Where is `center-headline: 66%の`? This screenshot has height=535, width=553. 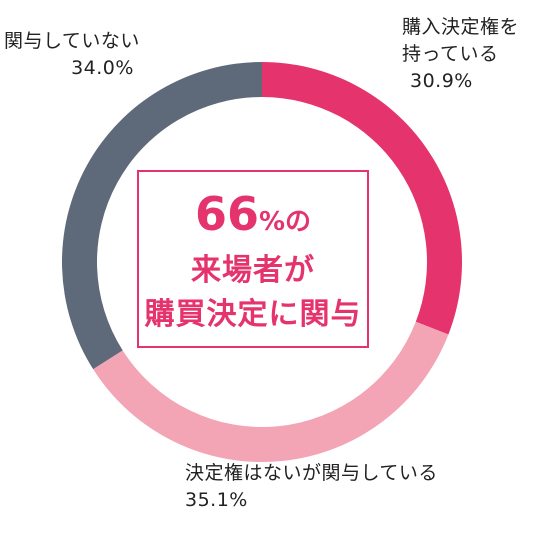
center-headline: 66%の is located at coordinates (253, 219).